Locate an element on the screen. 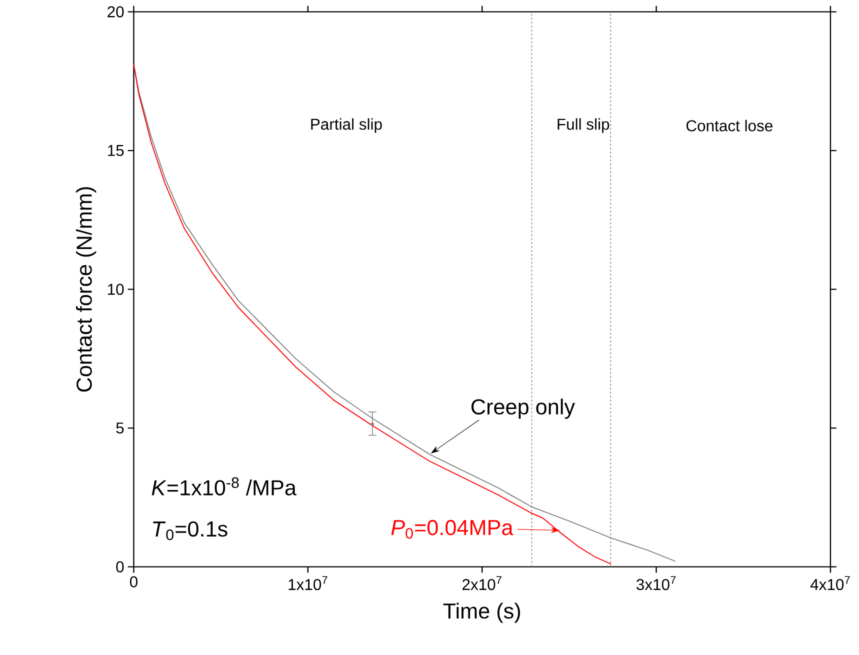 The width and height of the screenshot is (859, 655). y-tick-label: 0 is located at coordinates (120, 566).